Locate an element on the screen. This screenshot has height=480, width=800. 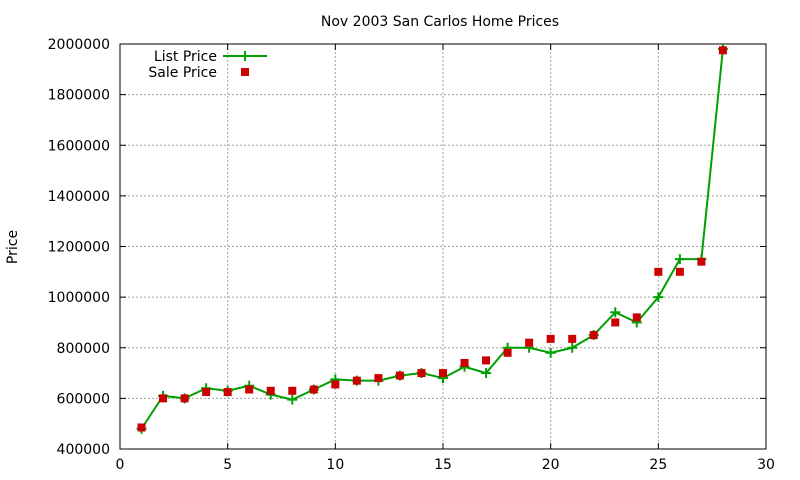
y-tick-label: 1400000 is located at coordinates (79, 197).